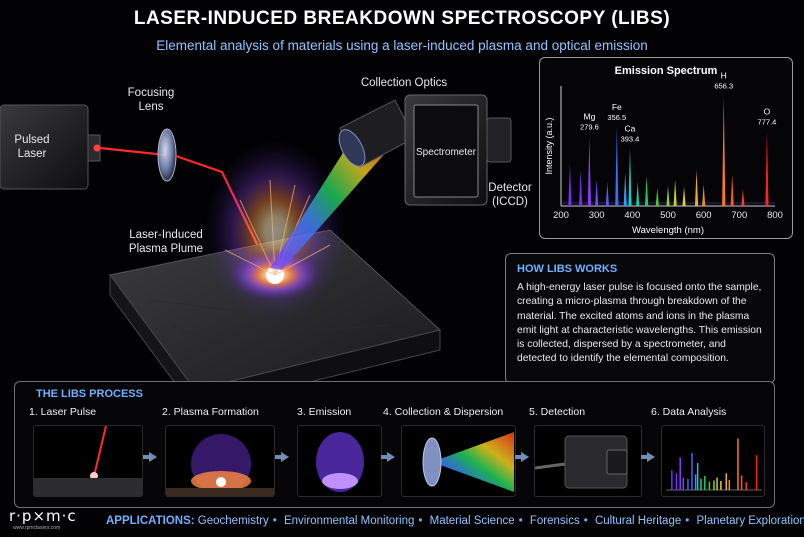 The height and width of the screenshot is (537, 804). What do you see at coordinates (151, 100) in the screenshot?
I see `focusing-lens-label: Focusing Lens` at bounding box center [151, 100].